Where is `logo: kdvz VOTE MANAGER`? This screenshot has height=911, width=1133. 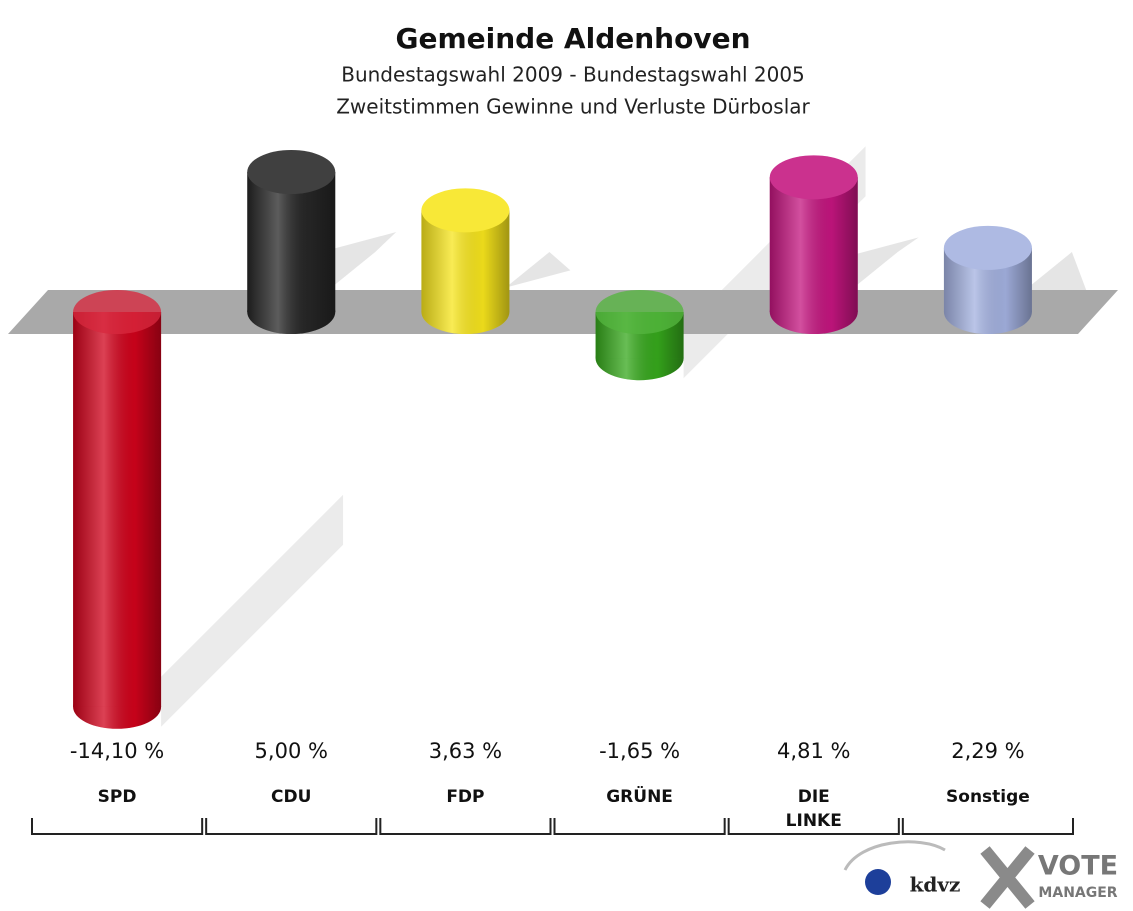 logo: kdvz VOTE MANAGER is located at coordinates (980, 874).